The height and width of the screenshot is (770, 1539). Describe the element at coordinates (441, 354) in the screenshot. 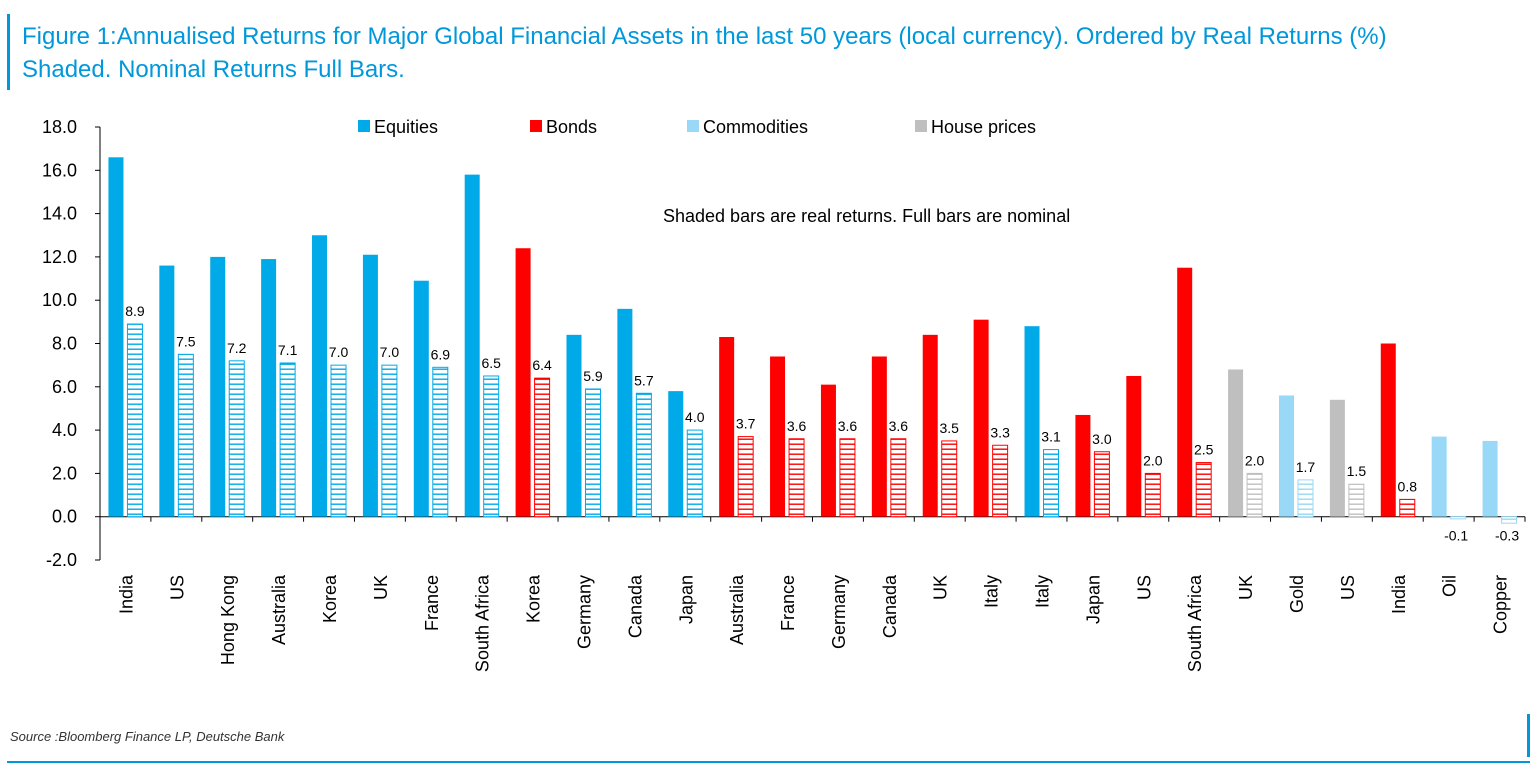

I see `data-label: 6.9` at that location.